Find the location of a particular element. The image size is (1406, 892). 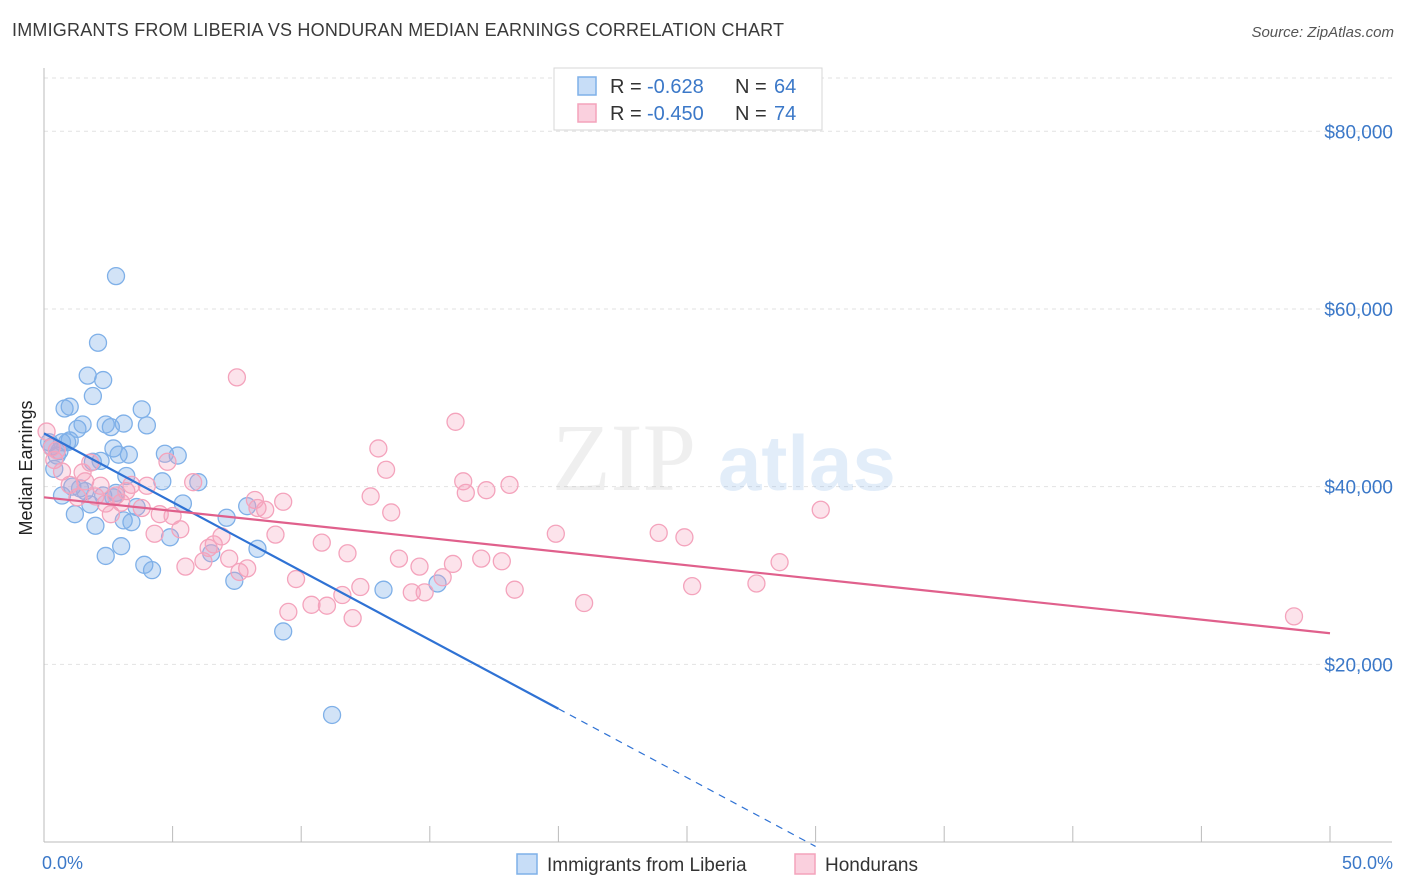

watermark: ZIP atlas is located at coordinates (724, 457).